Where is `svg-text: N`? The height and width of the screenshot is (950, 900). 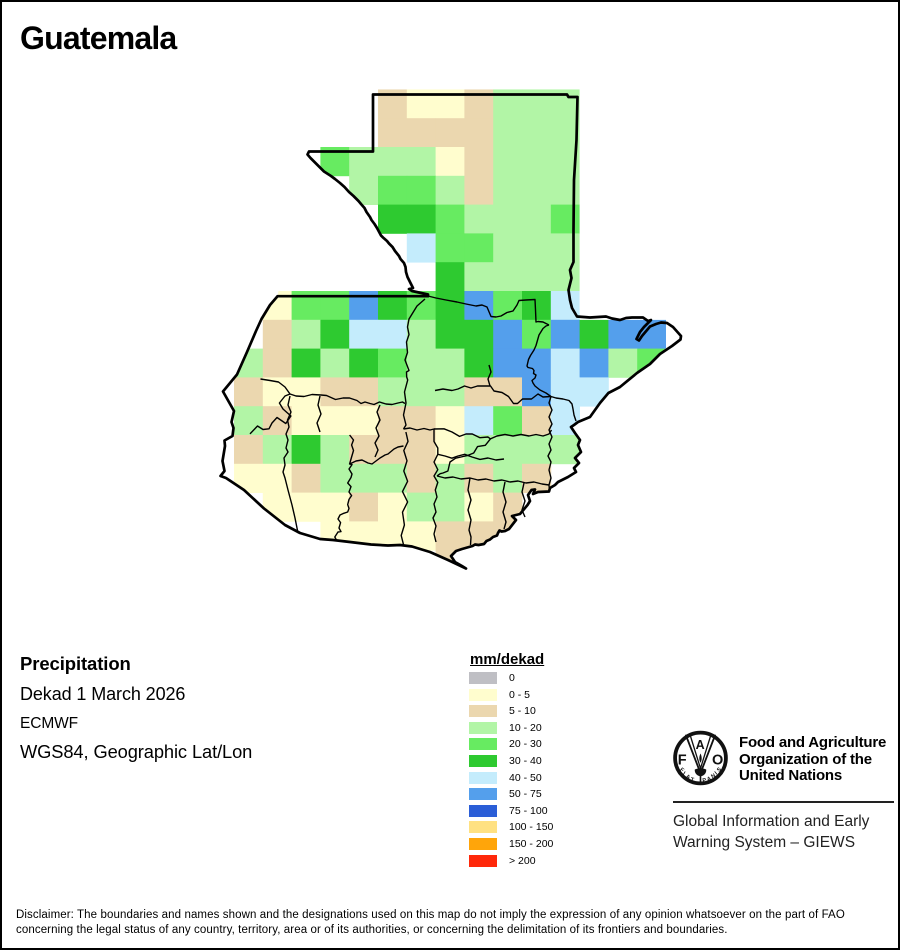
svg-text: N is located at coordinates (713, 776).